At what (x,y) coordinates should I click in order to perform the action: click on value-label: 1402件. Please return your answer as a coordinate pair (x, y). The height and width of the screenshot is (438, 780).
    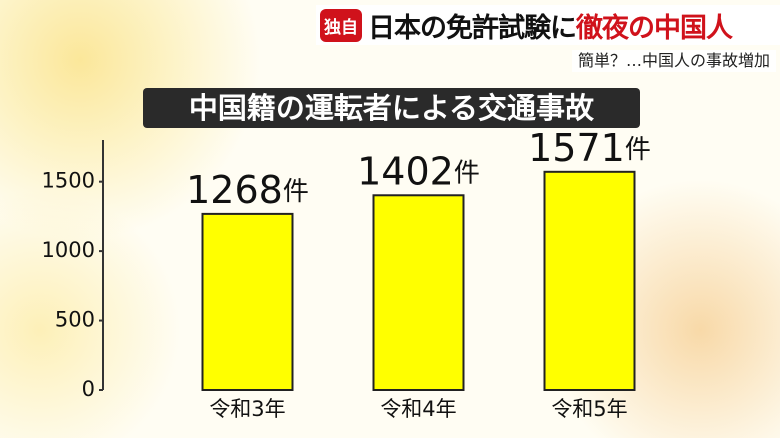
    Looking at the image, I should click on (418, 171).